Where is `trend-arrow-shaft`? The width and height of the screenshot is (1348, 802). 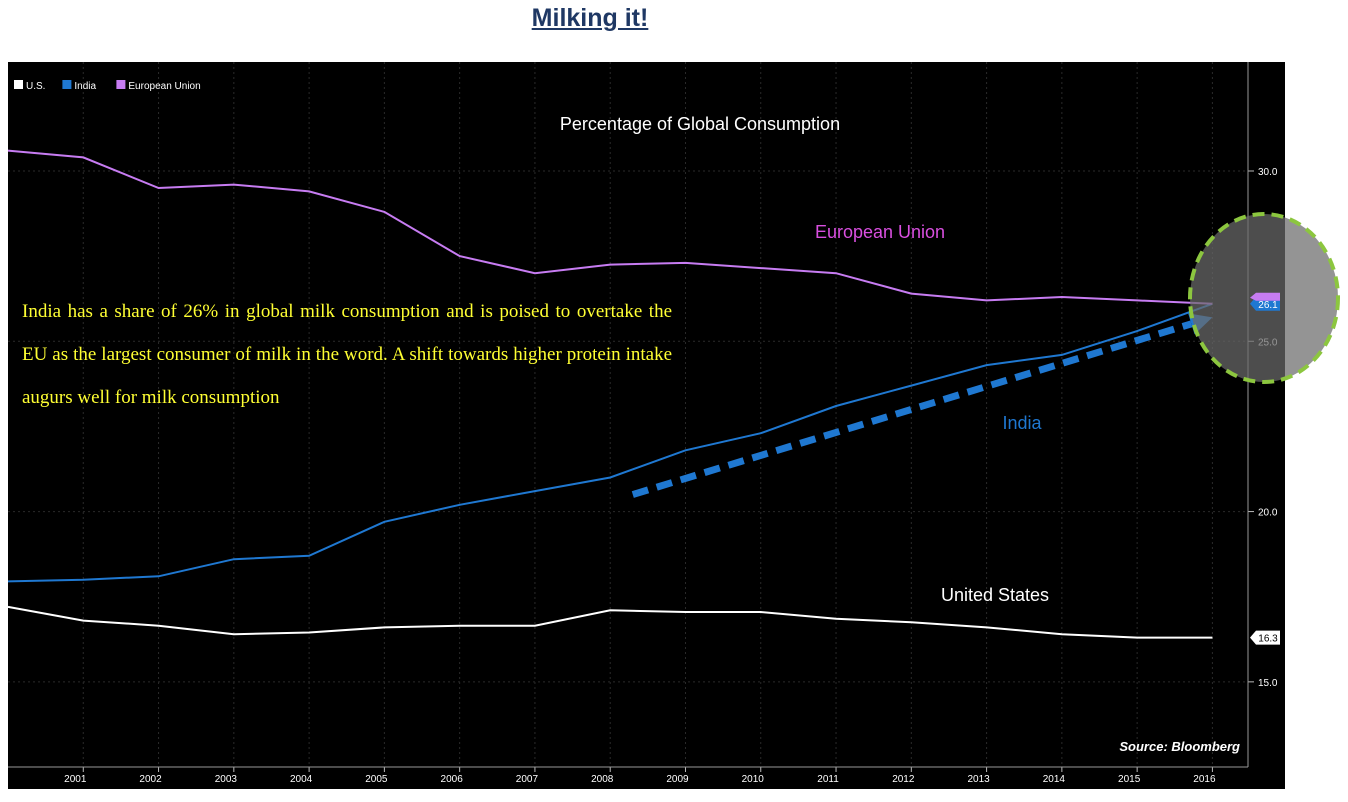 trend-arrow-shaft is located at coordinates (912, 409).